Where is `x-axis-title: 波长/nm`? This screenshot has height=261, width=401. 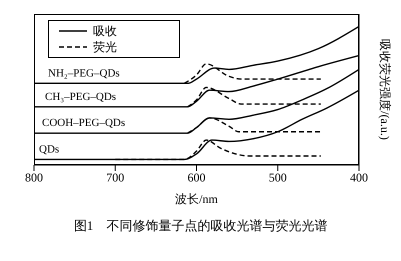 x-axis-title: 波长/nm is located at coordinates (196, 199).